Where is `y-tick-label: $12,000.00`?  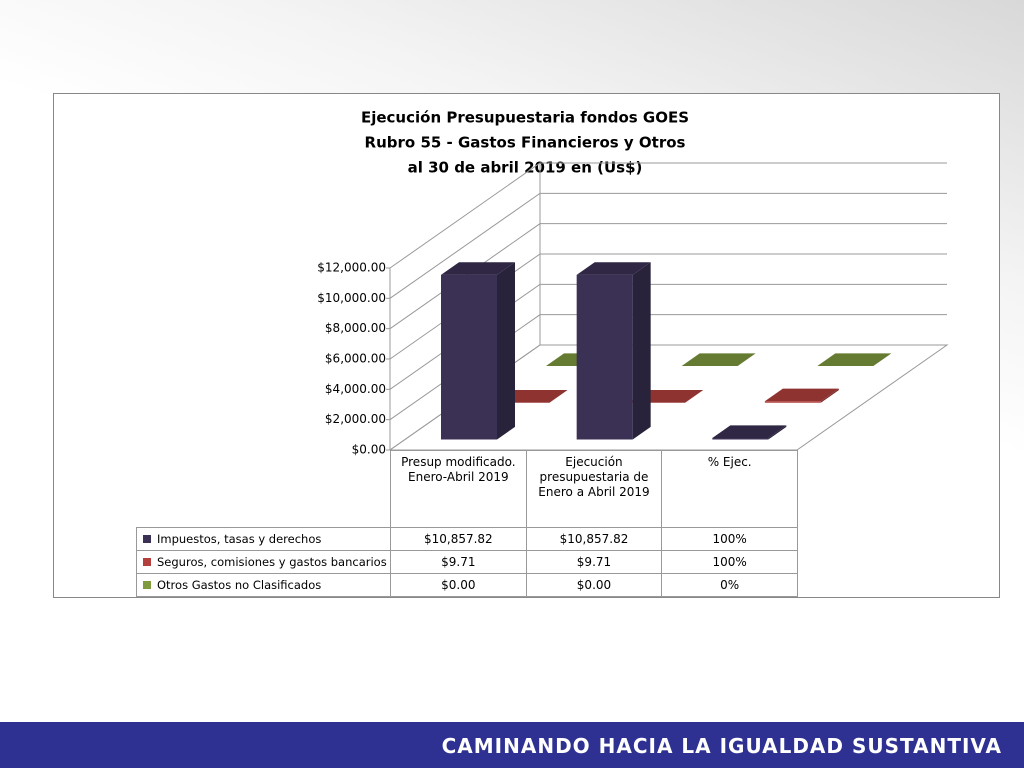 y-tick-label: $12,000.00 is located at coordinates (351, 268).